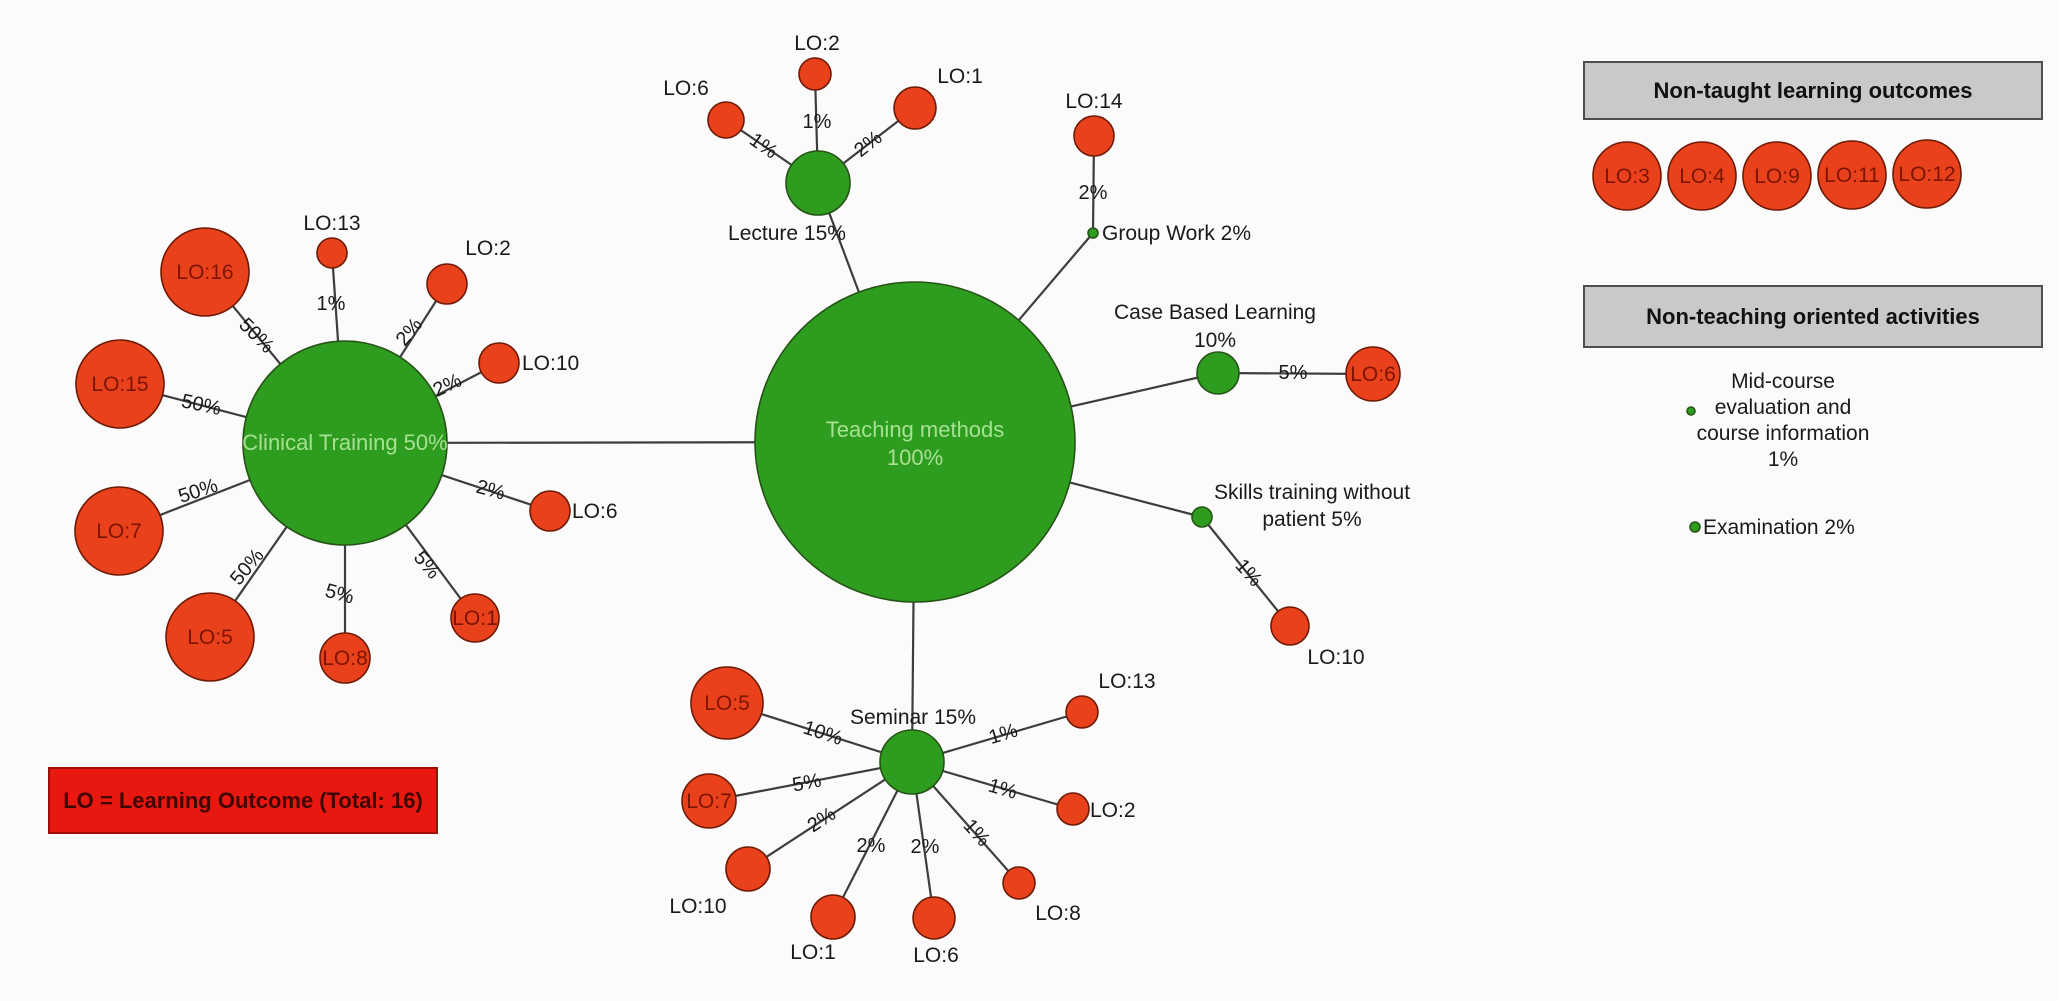 The width and height of the screenshot is (2059, 1001). What do you see at coordinates (1627, 176) in the screenshot?
I see `node-pn-lo3` at bounding box center [1627, 176].